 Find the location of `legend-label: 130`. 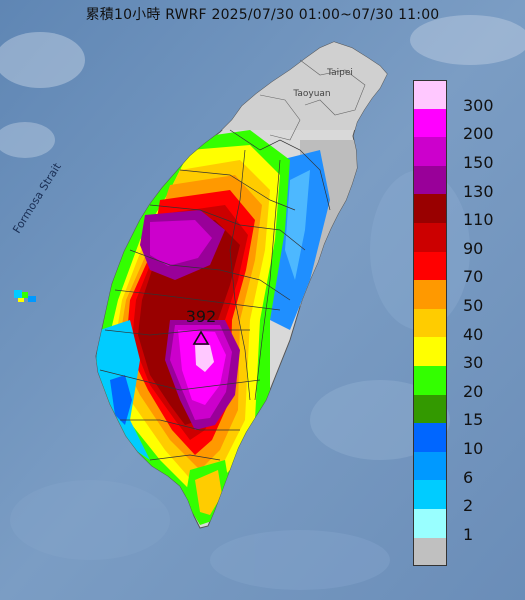

legend-label: 130 is located at coordinates (478, 191).